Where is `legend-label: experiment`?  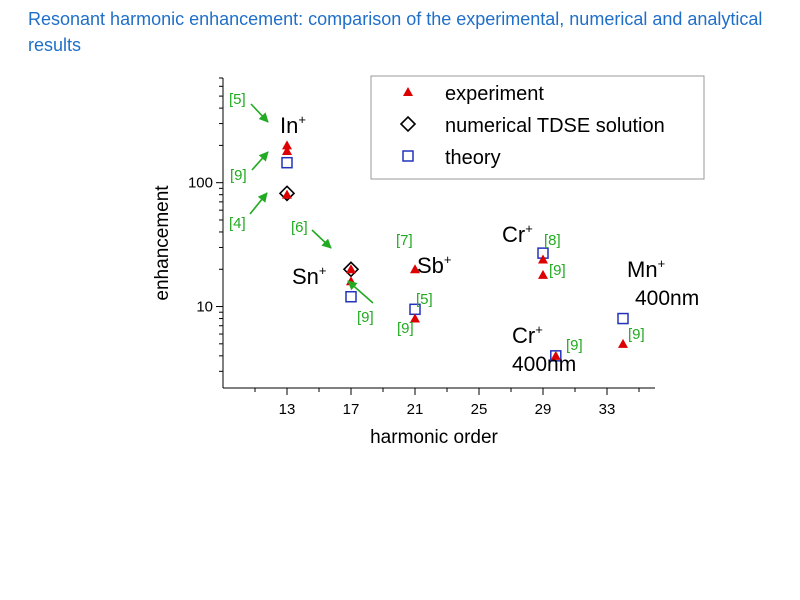 legend-label: experiment is located at coordinates (494, 94).